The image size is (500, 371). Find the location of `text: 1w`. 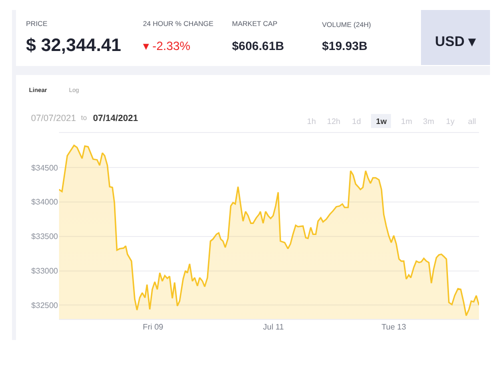

text: 1w is located at coordinates (382, 121).